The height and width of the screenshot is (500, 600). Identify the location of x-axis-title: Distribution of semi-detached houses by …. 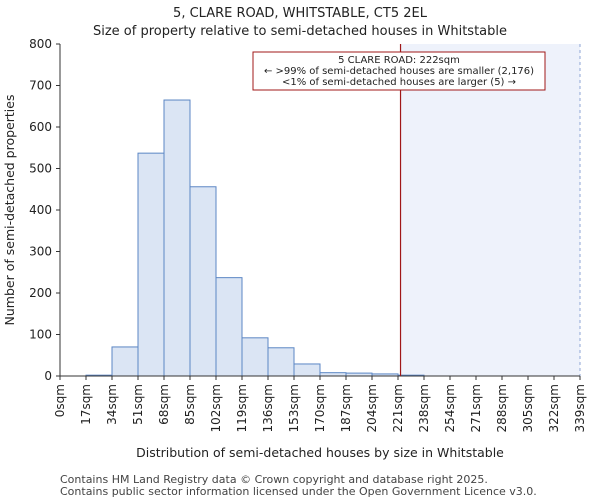
(320, 452).